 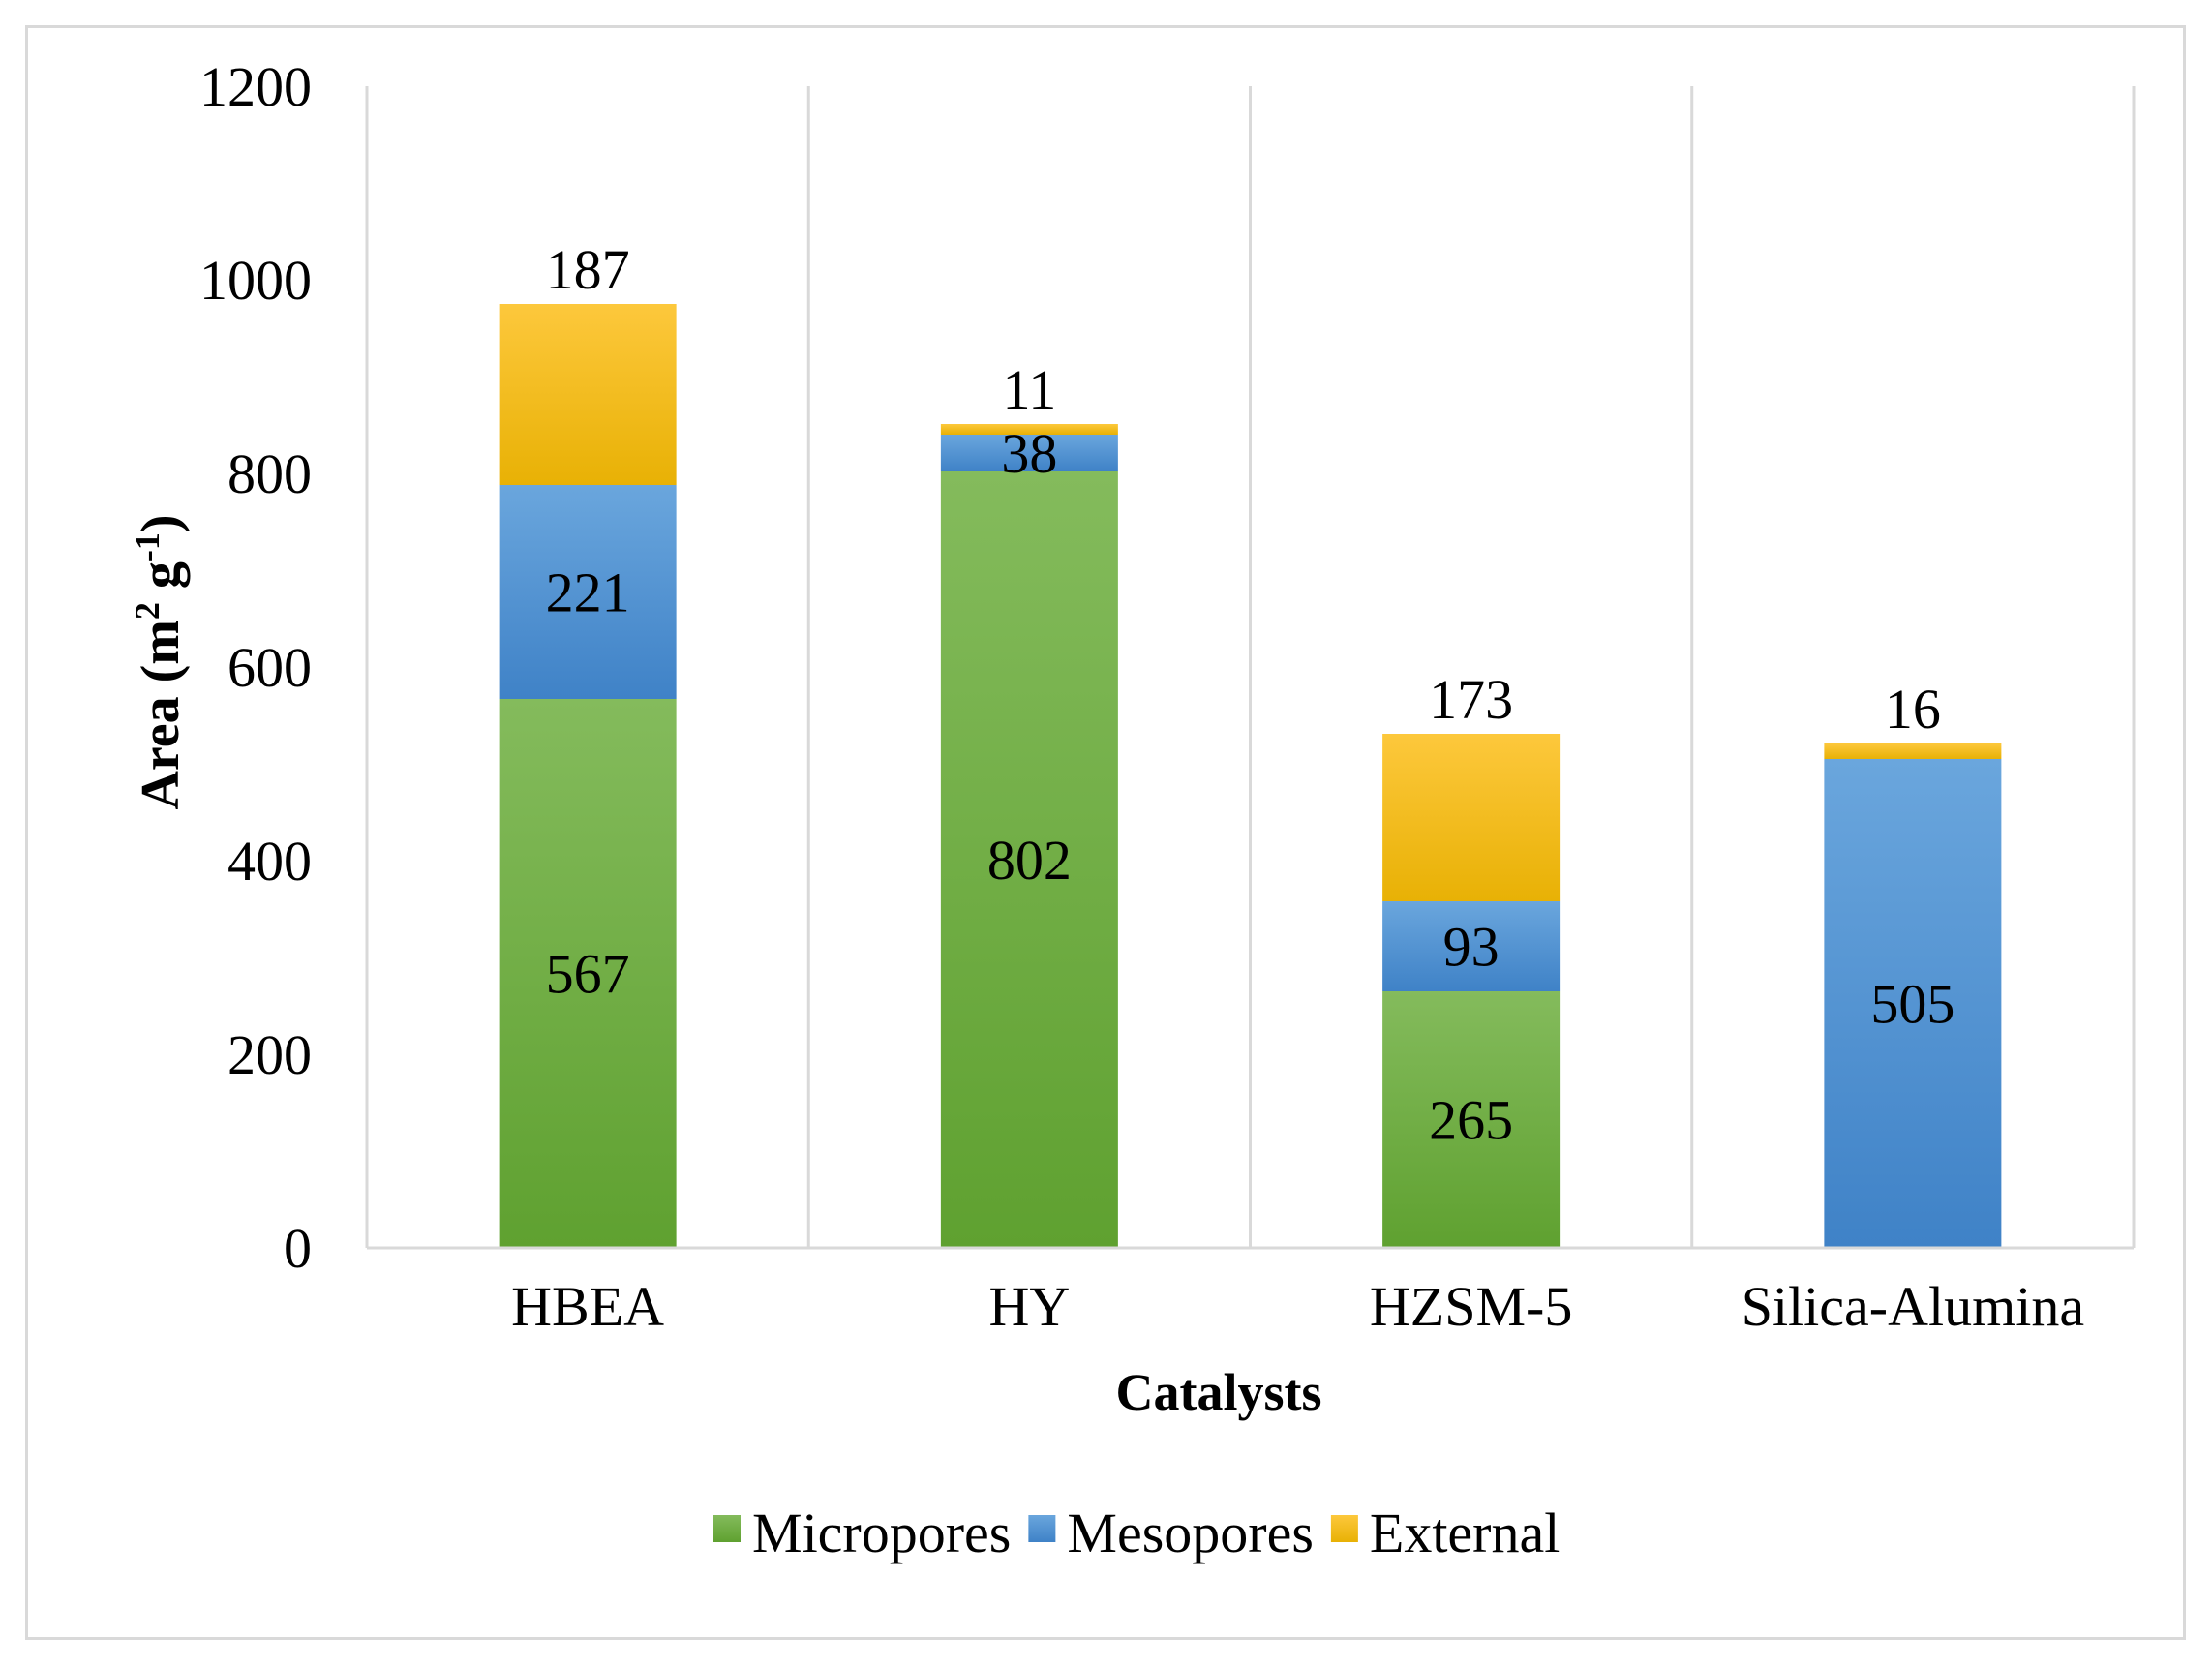 I want to click on legend-label: External, so click(x=1465, y=1533).